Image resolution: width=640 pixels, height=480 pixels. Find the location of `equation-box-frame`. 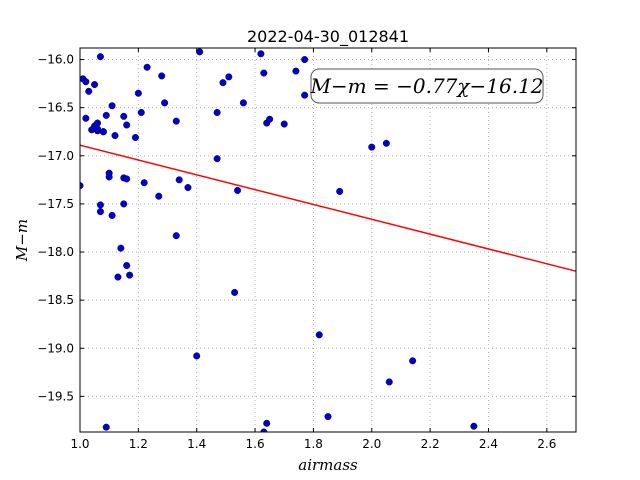

equation-box-frame is located at coordinates (427, 86).